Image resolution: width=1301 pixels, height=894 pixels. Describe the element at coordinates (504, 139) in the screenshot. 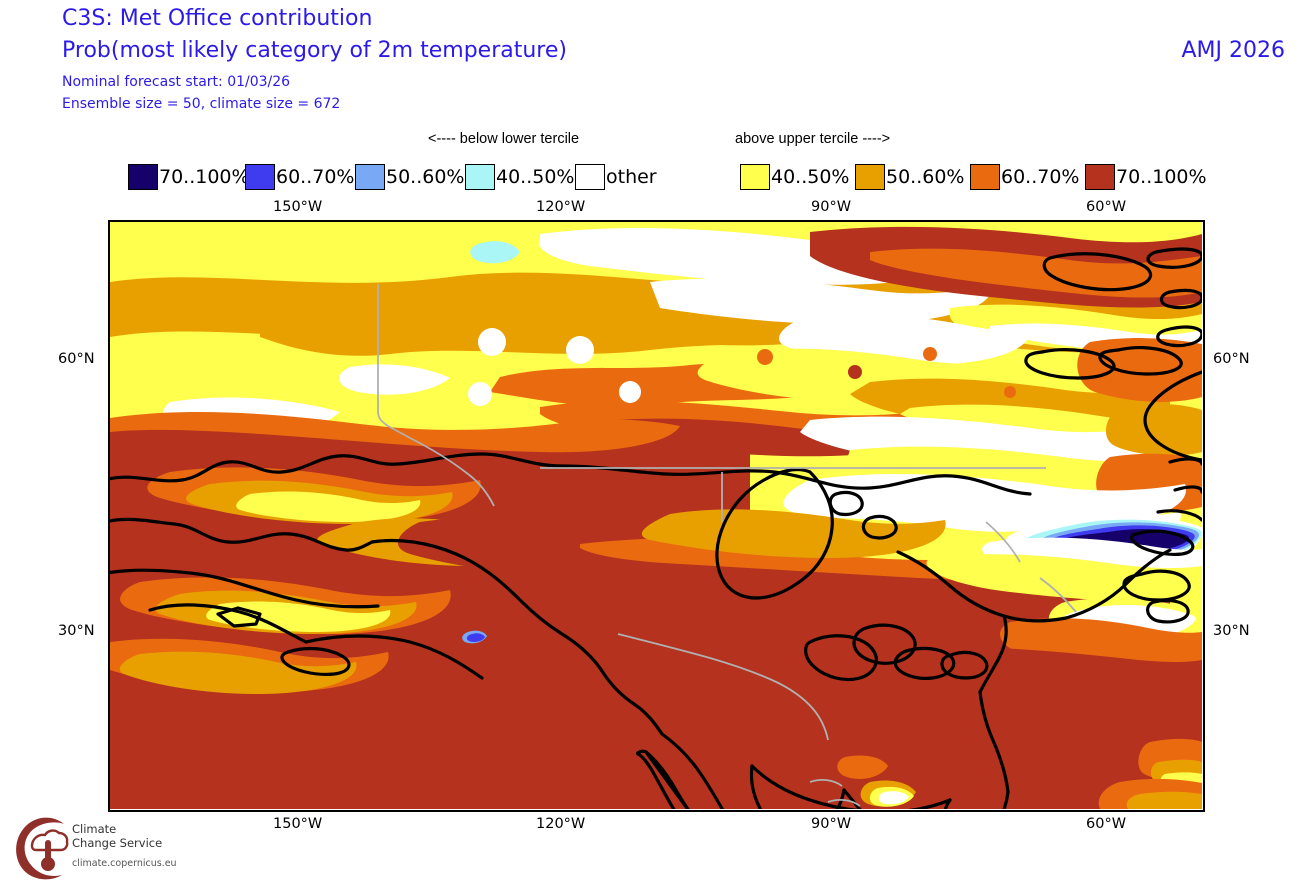

I see `below-tercile-label: <---- below lower tercile` at that location.